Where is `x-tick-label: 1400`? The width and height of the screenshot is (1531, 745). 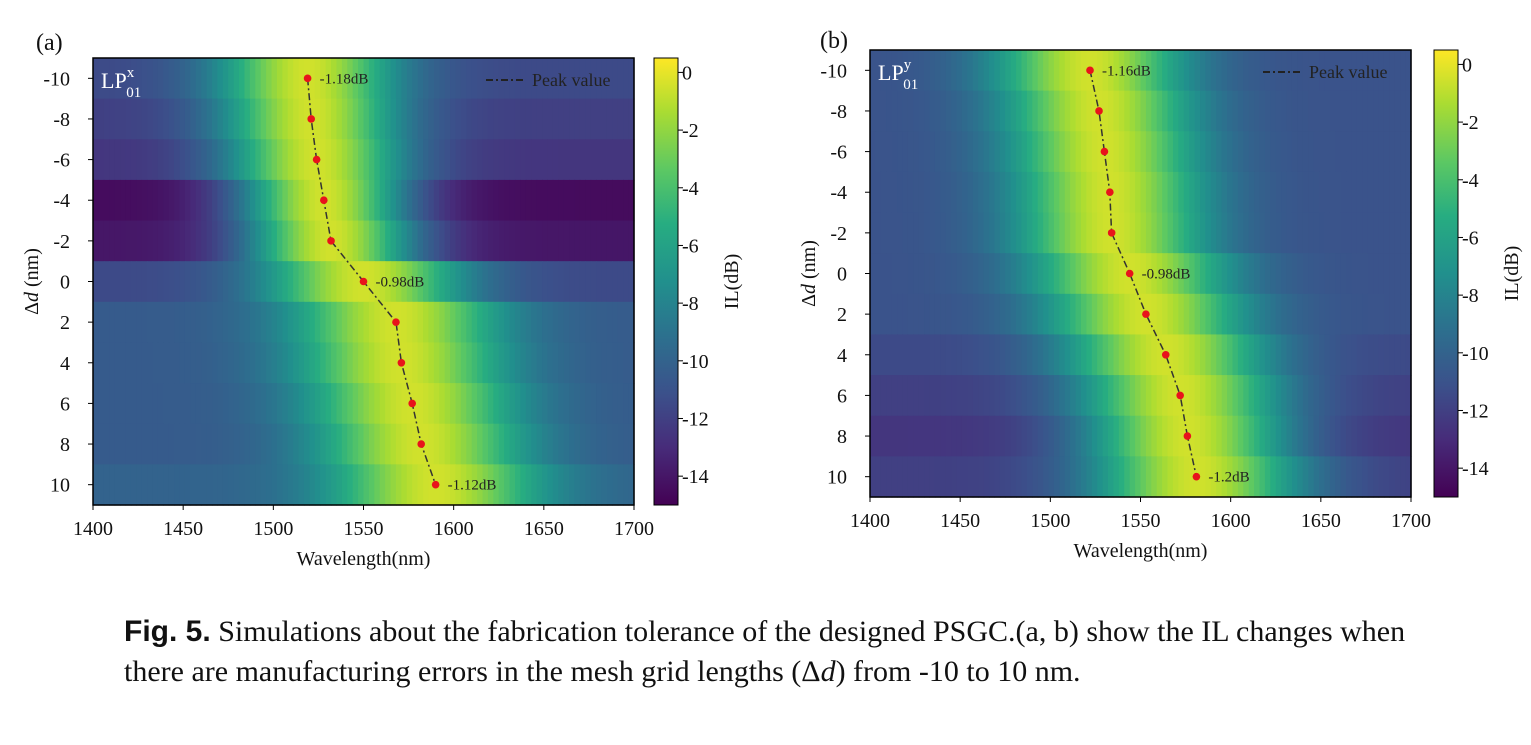
x-tick-label: 1400 is located at coordinates (870, 521).